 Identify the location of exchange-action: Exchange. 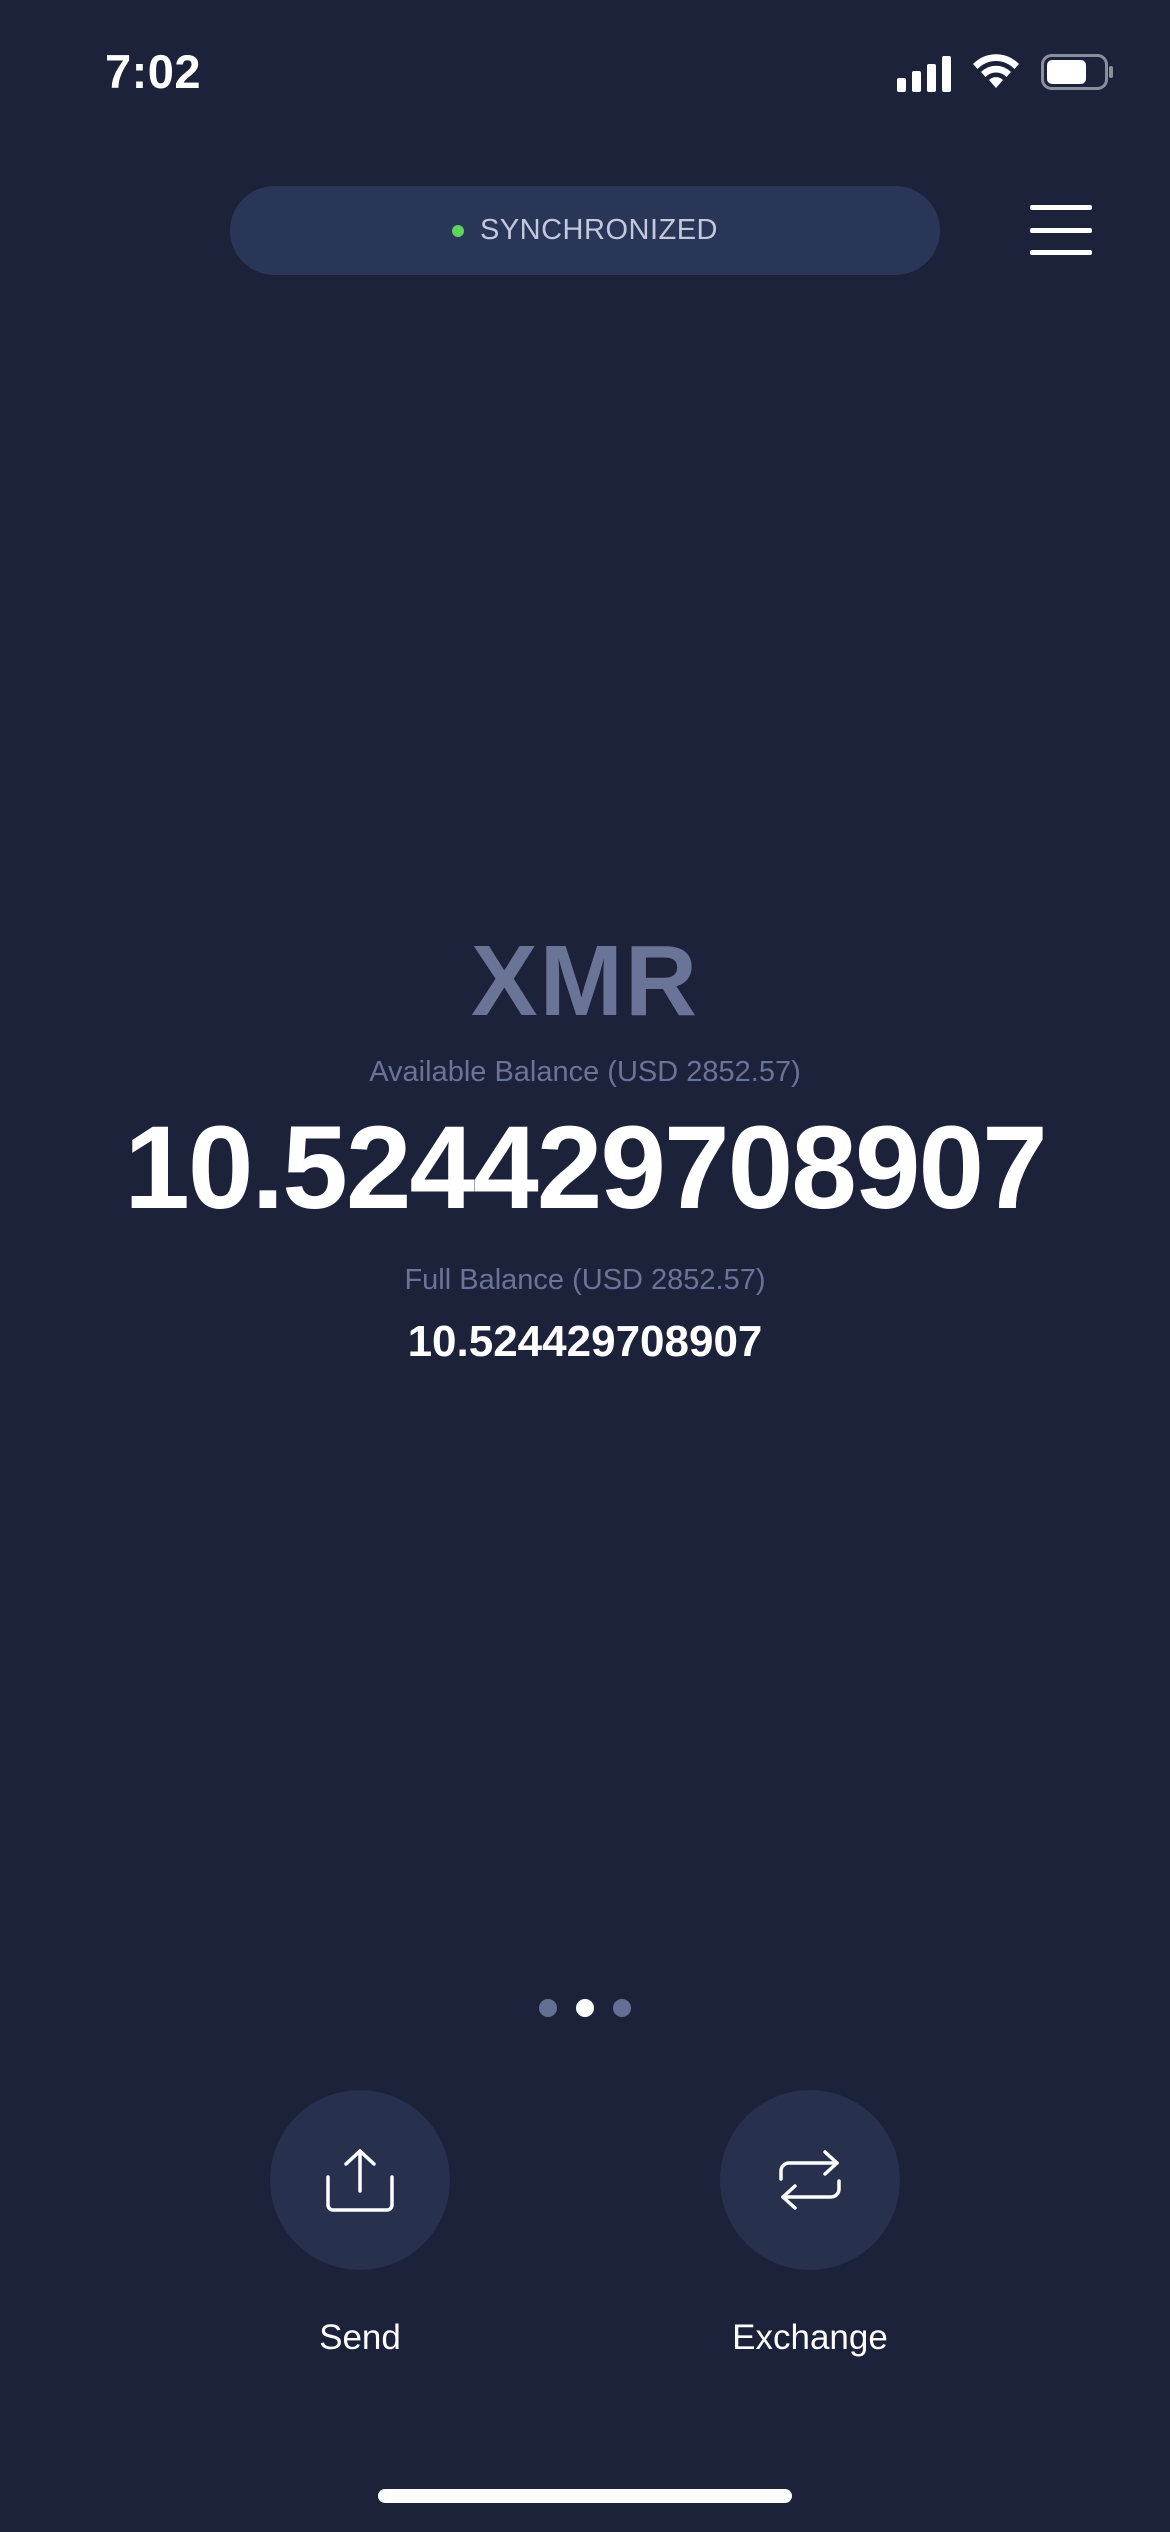
(810, 2223).